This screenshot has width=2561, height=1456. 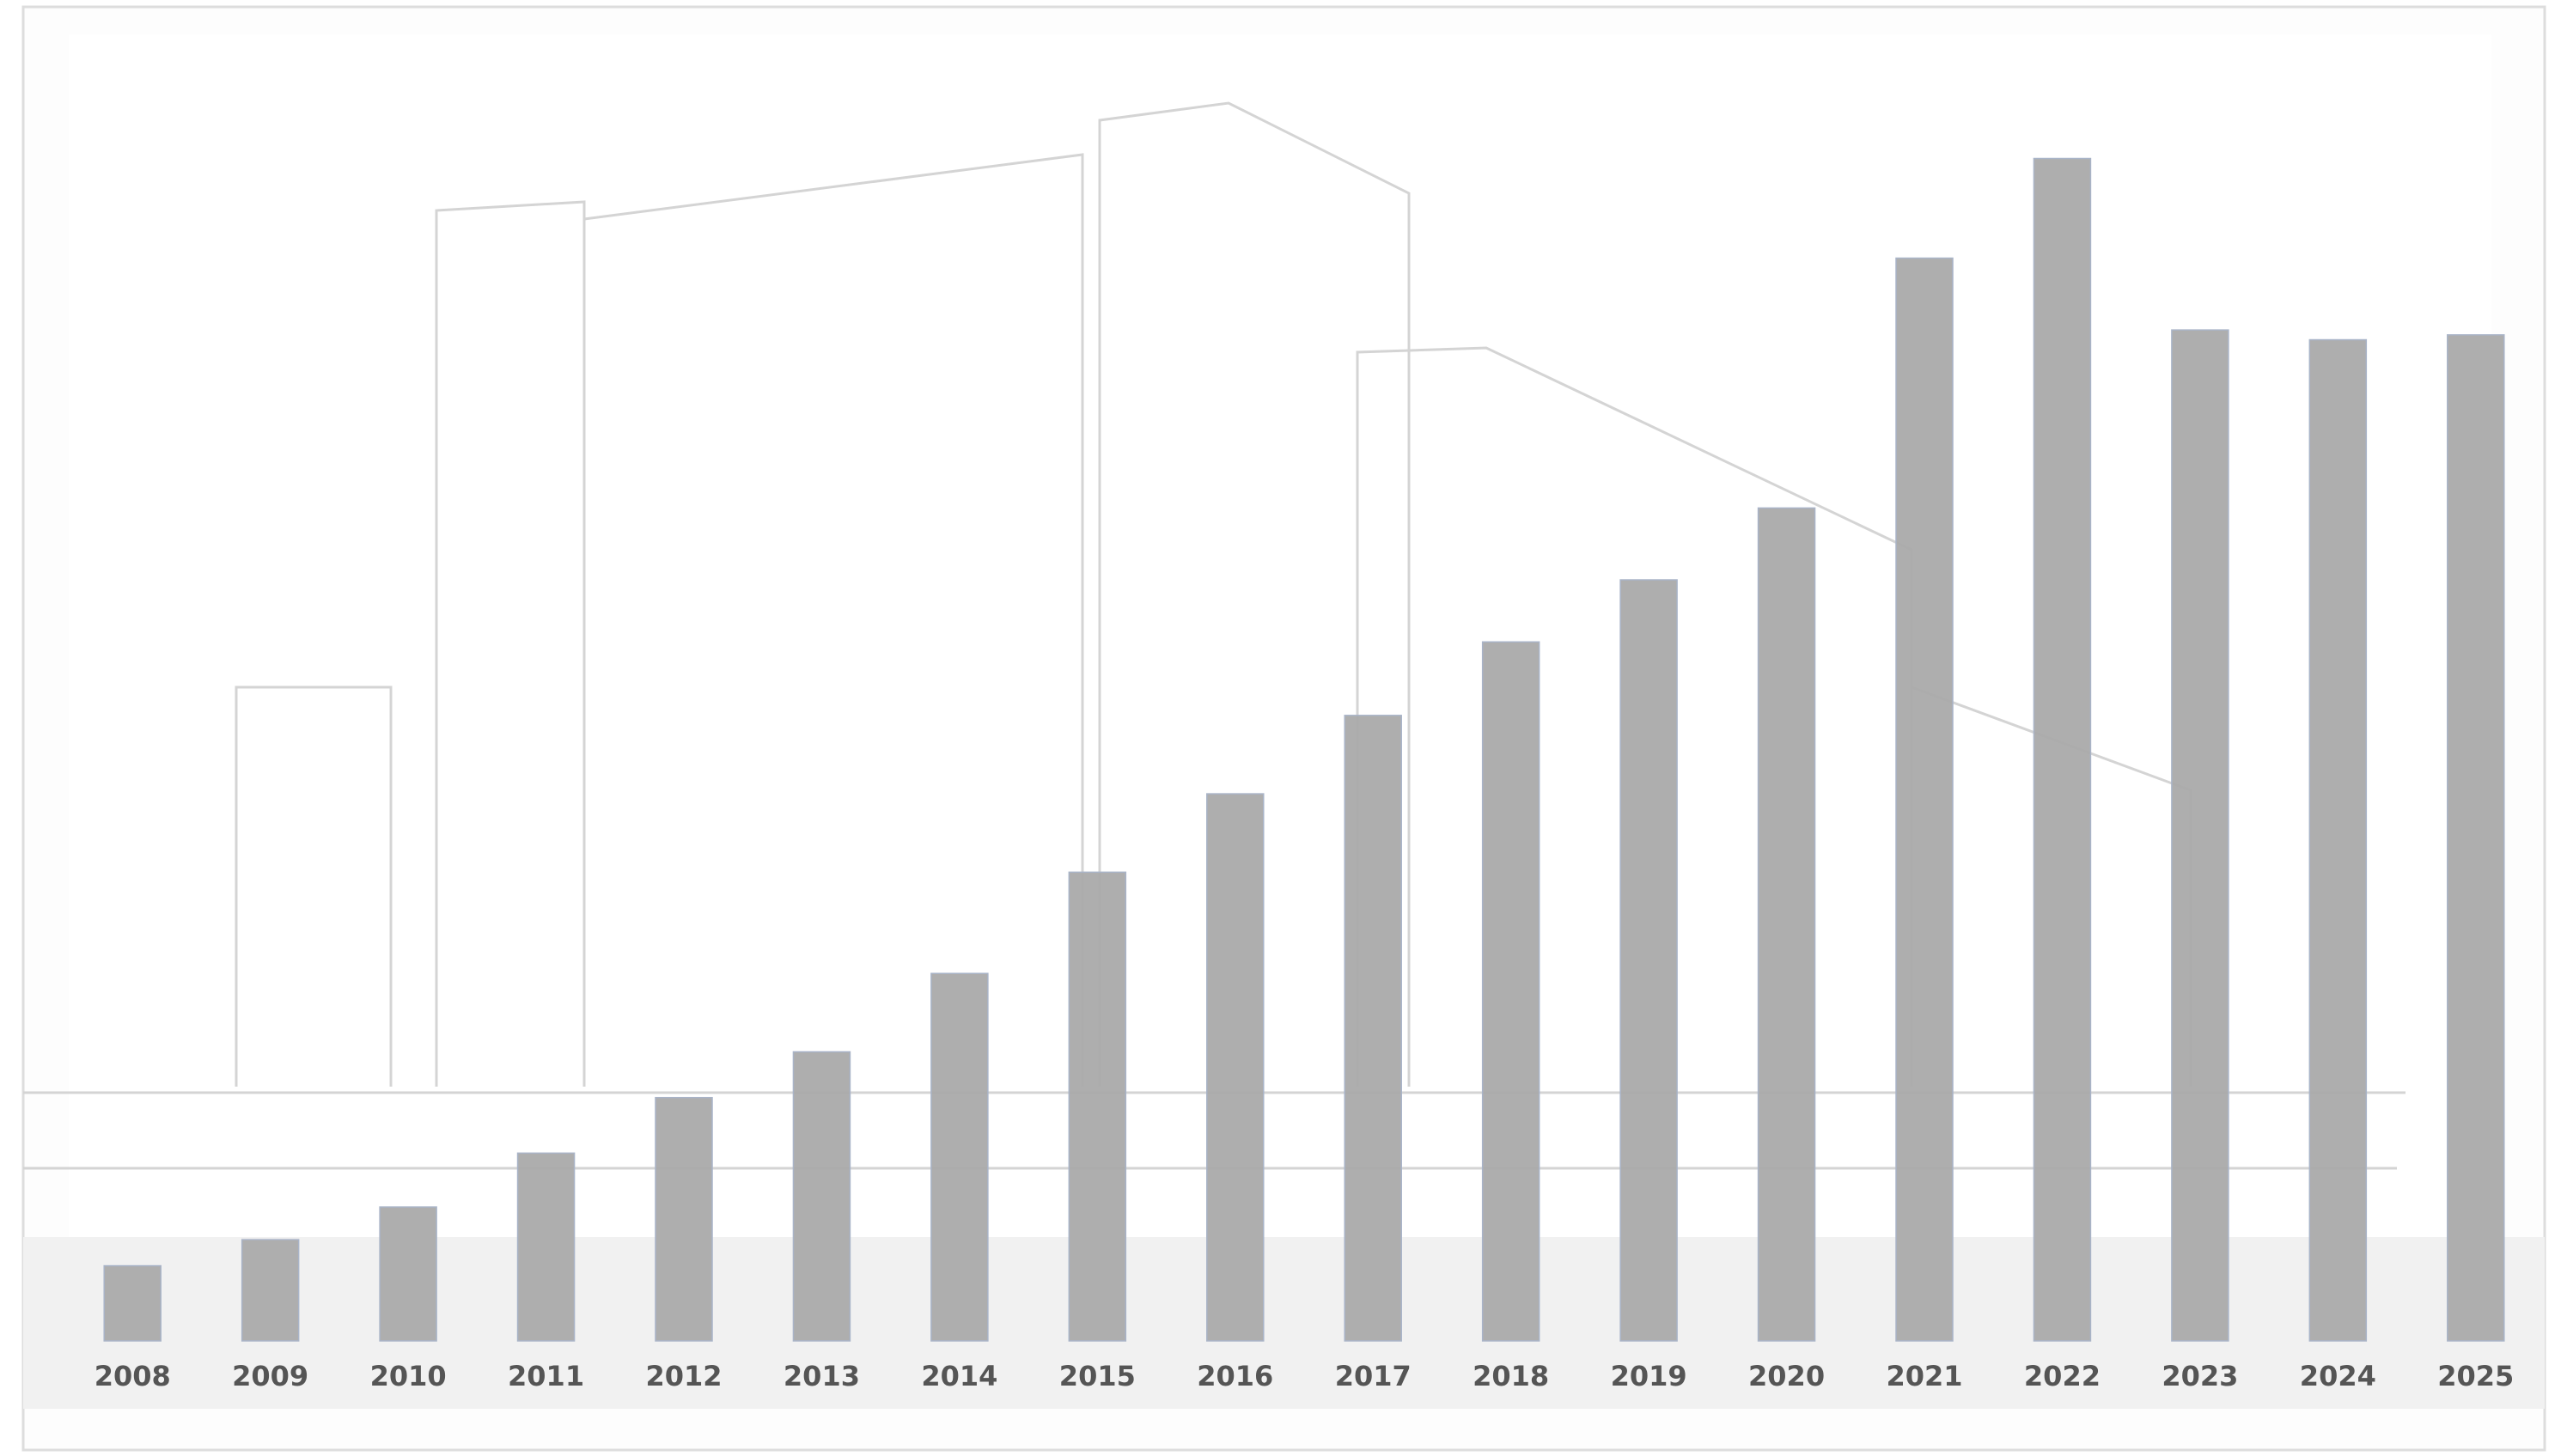 What do you see at coordinates (822, 1376) in the screenshot?
I see `x-tick-label: 2013` at bounding box center [822, 1376].